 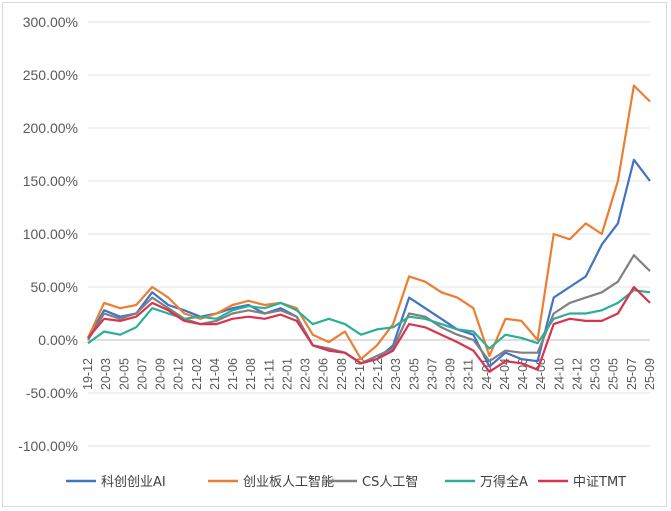 I want to click on x-tick-label: 22-01, so click(x=287, y=374).